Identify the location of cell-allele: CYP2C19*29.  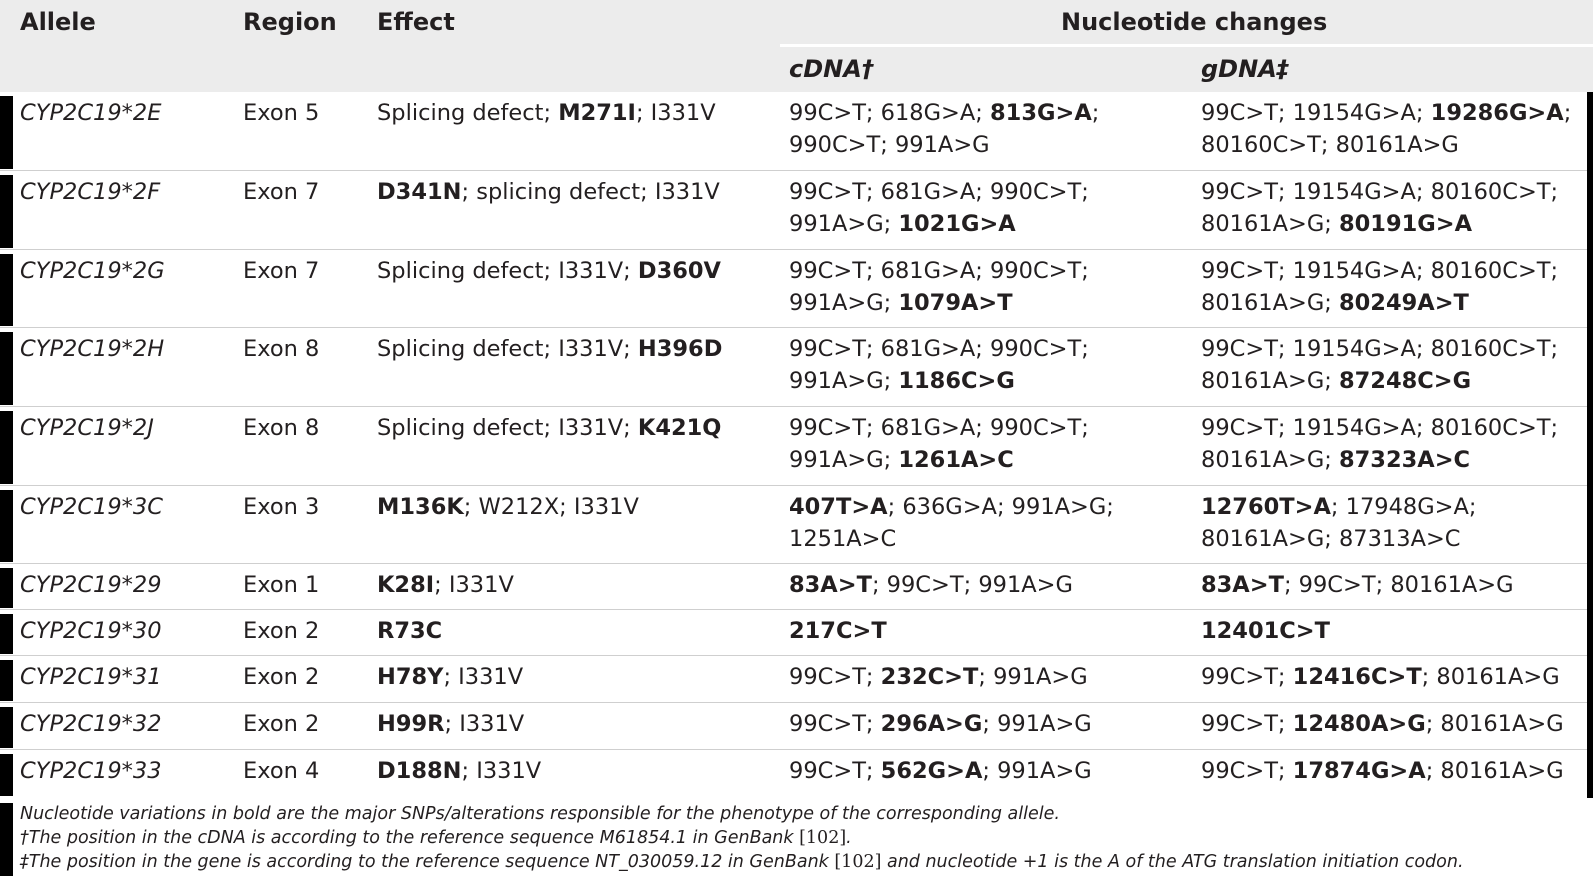
(91, 585).